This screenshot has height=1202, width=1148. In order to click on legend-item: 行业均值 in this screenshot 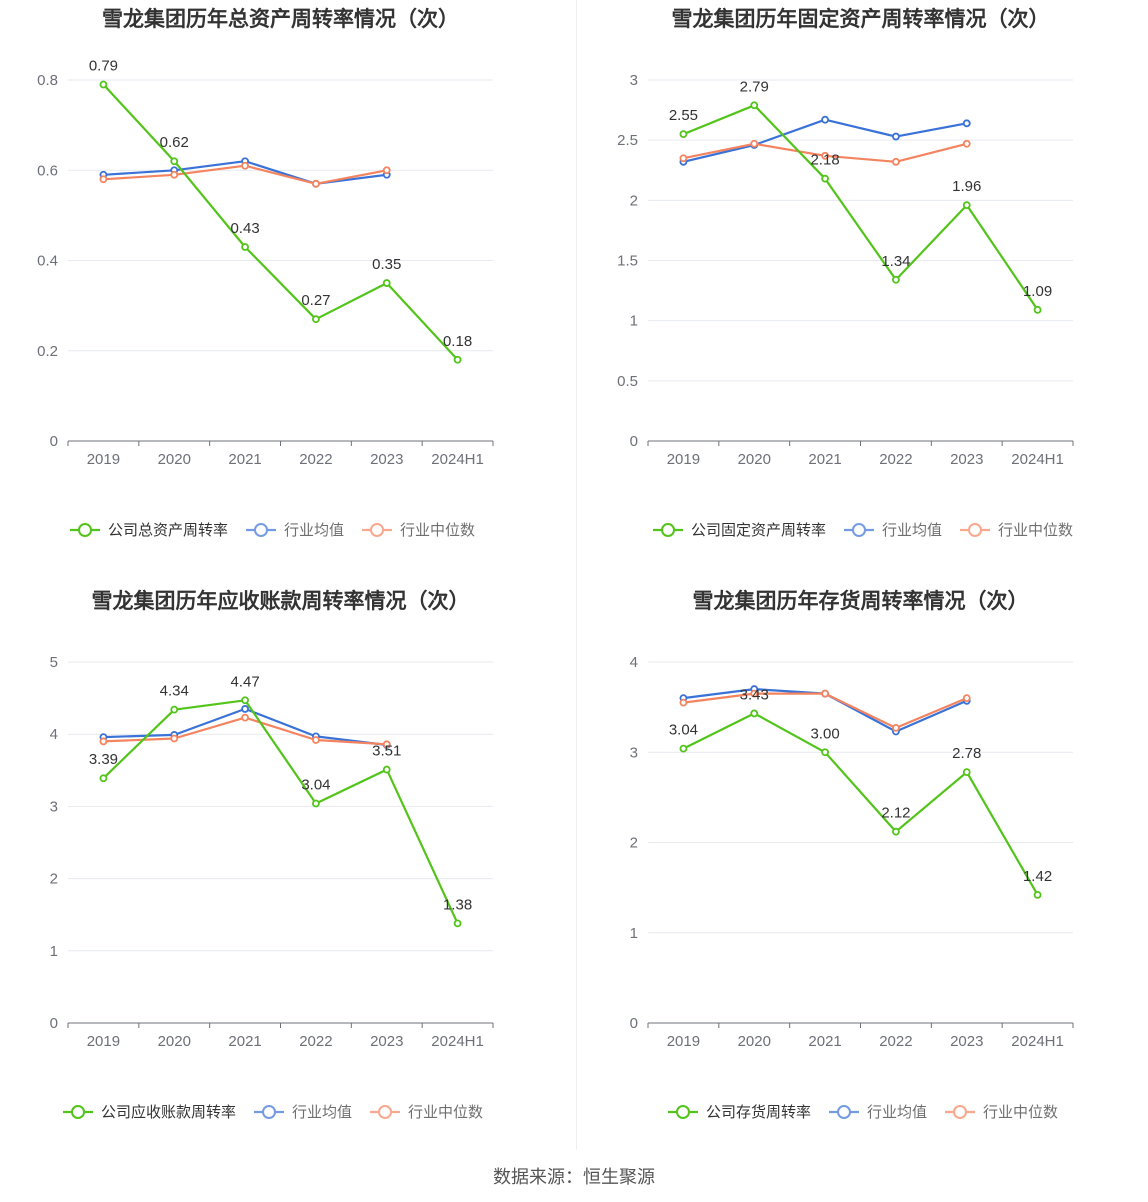, I will do `click(878, 1112)`.